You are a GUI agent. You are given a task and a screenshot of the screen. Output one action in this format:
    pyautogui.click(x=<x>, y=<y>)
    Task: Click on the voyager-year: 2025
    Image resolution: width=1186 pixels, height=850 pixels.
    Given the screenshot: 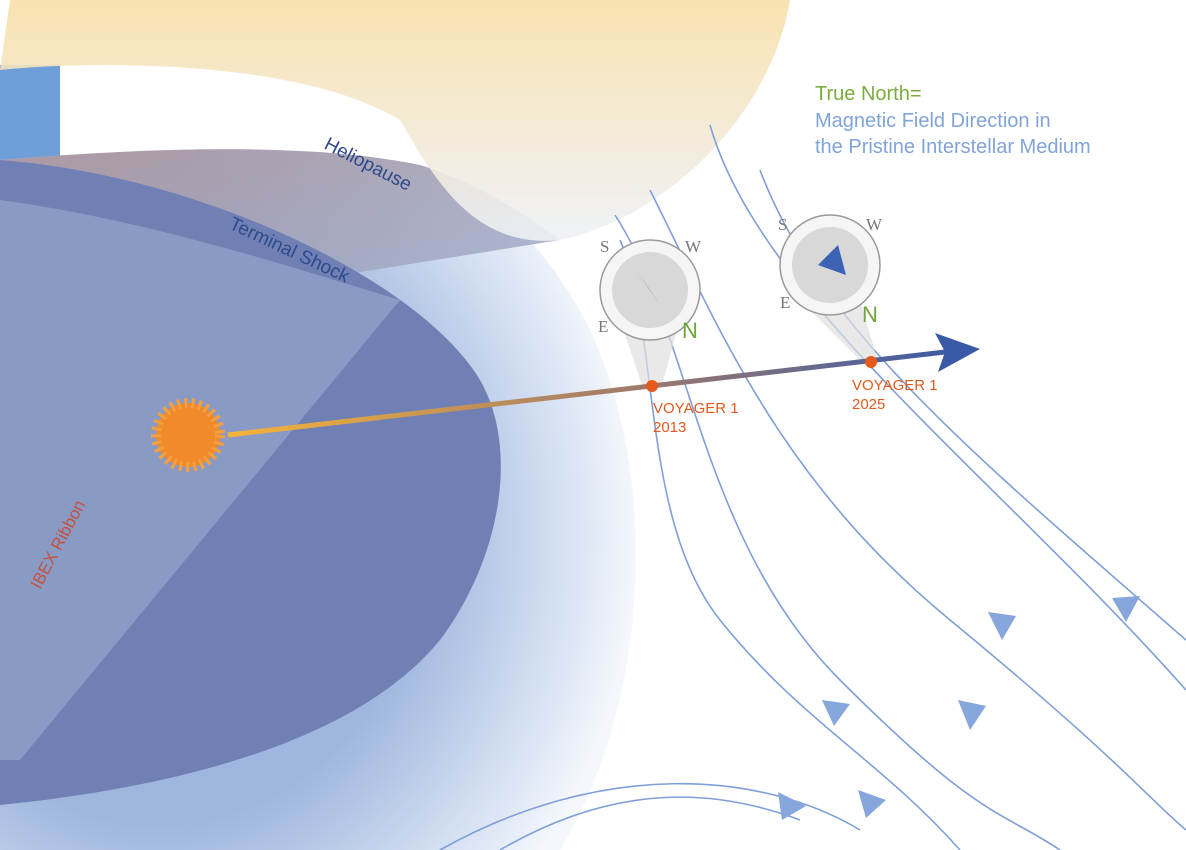 What is the action you would take?
    pyautogui.click(x=868, y=404)
    